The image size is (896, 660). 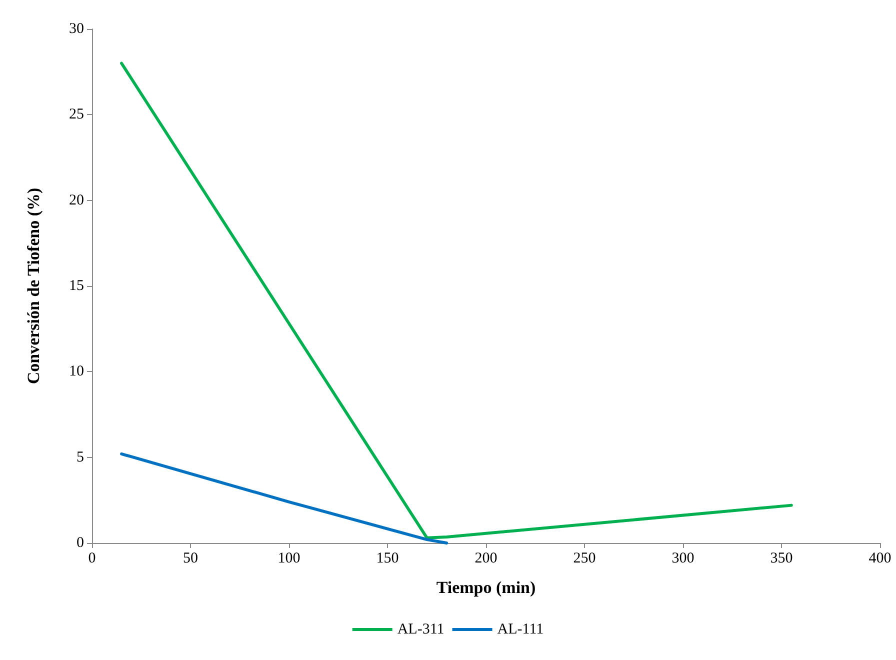 What do you see at coordinates (76, 114) in the screenshot?
I see `y-tick-label: 25` at bounding box center [76, 114].